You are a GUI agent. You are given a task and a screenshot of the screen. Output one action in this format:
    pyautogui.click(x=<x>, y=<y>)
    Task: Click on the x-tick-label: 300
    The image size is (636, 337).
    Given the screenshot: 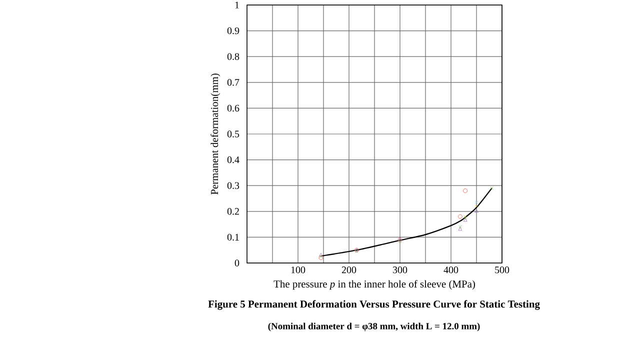 What is the action you would take?
    pyautogui.click(x=400, y=270)
    